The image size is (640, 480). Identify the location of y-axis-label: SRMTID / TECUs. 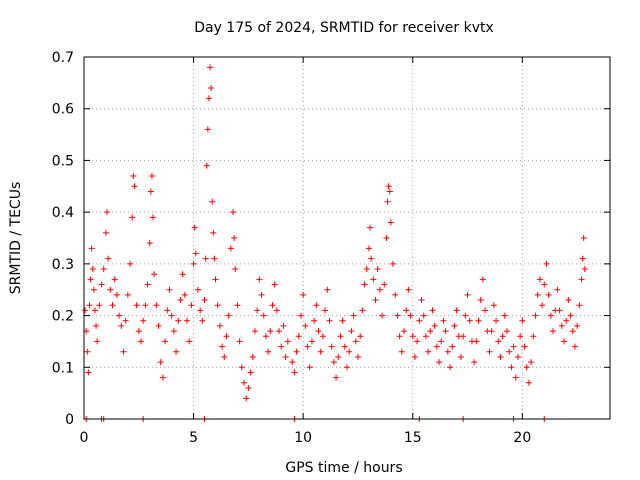
(16, 238).